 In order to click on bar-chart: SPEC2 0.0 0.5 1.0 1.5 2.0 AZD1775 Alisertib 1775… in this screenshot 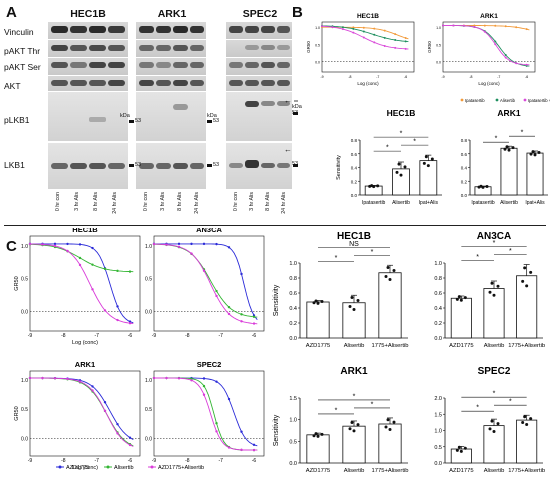, I will do `click(489, 420)`.